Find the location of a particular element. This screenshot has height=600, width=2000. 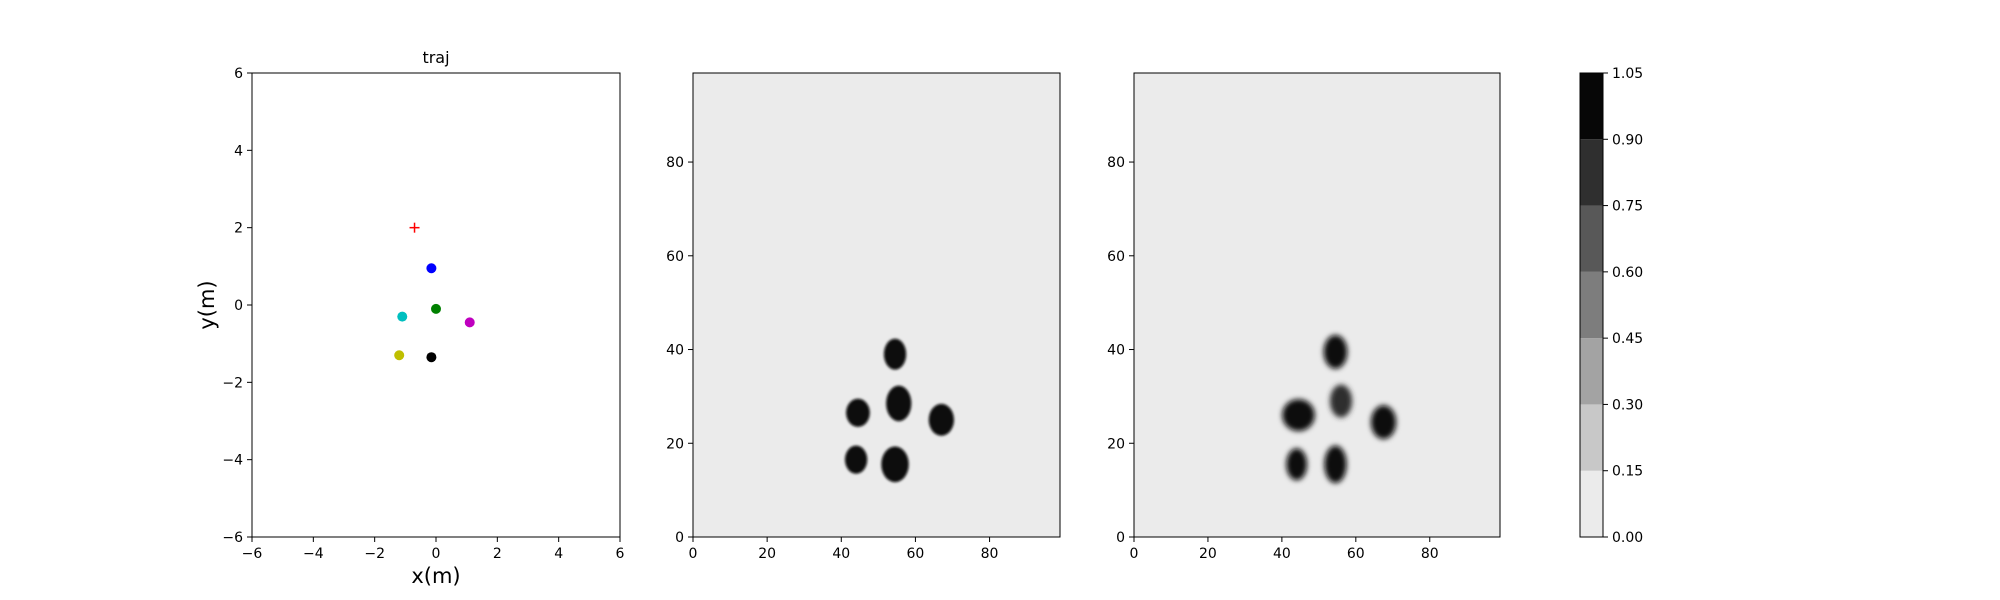

heatmap-2-background is located at coordinates (1317, 305).